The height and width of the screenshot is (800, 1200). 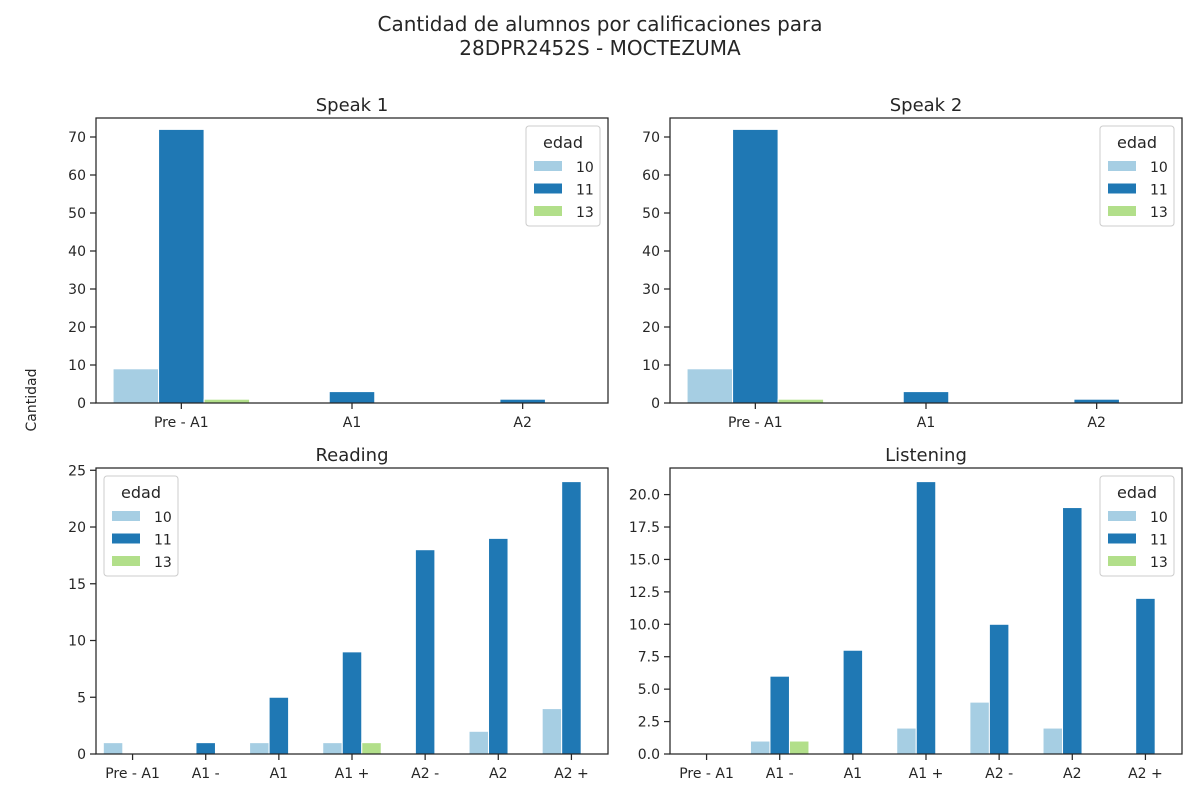 I want to click on y-tick-label: 50, so click(x=77, y=214).